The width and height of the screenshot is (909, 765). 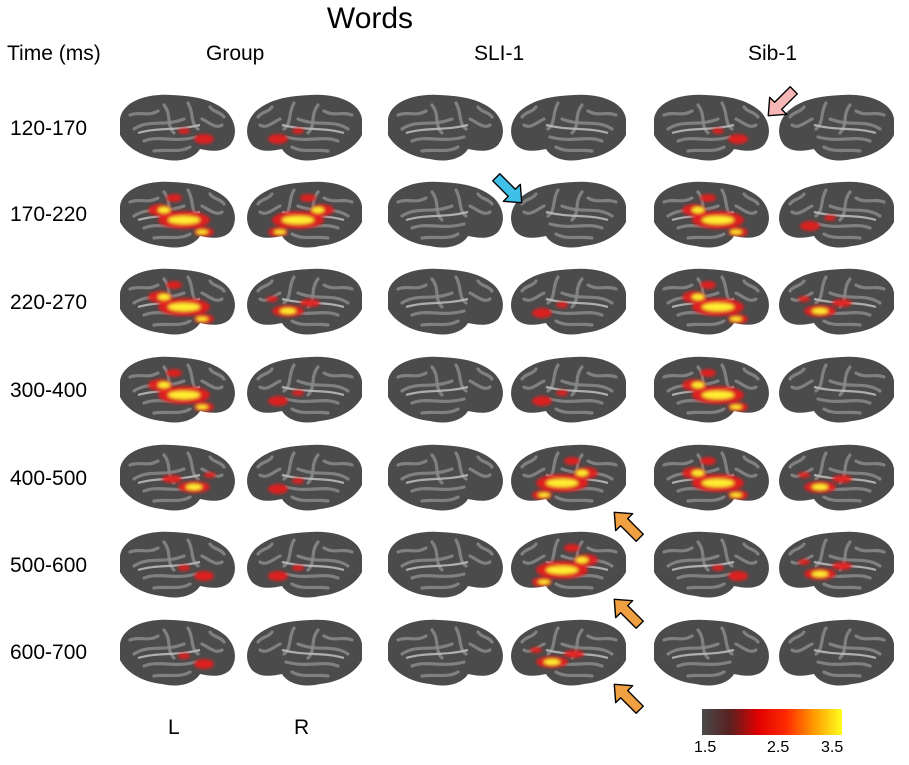 I want to click on right-hemisphere-label: R, so click(x=302, y=727).